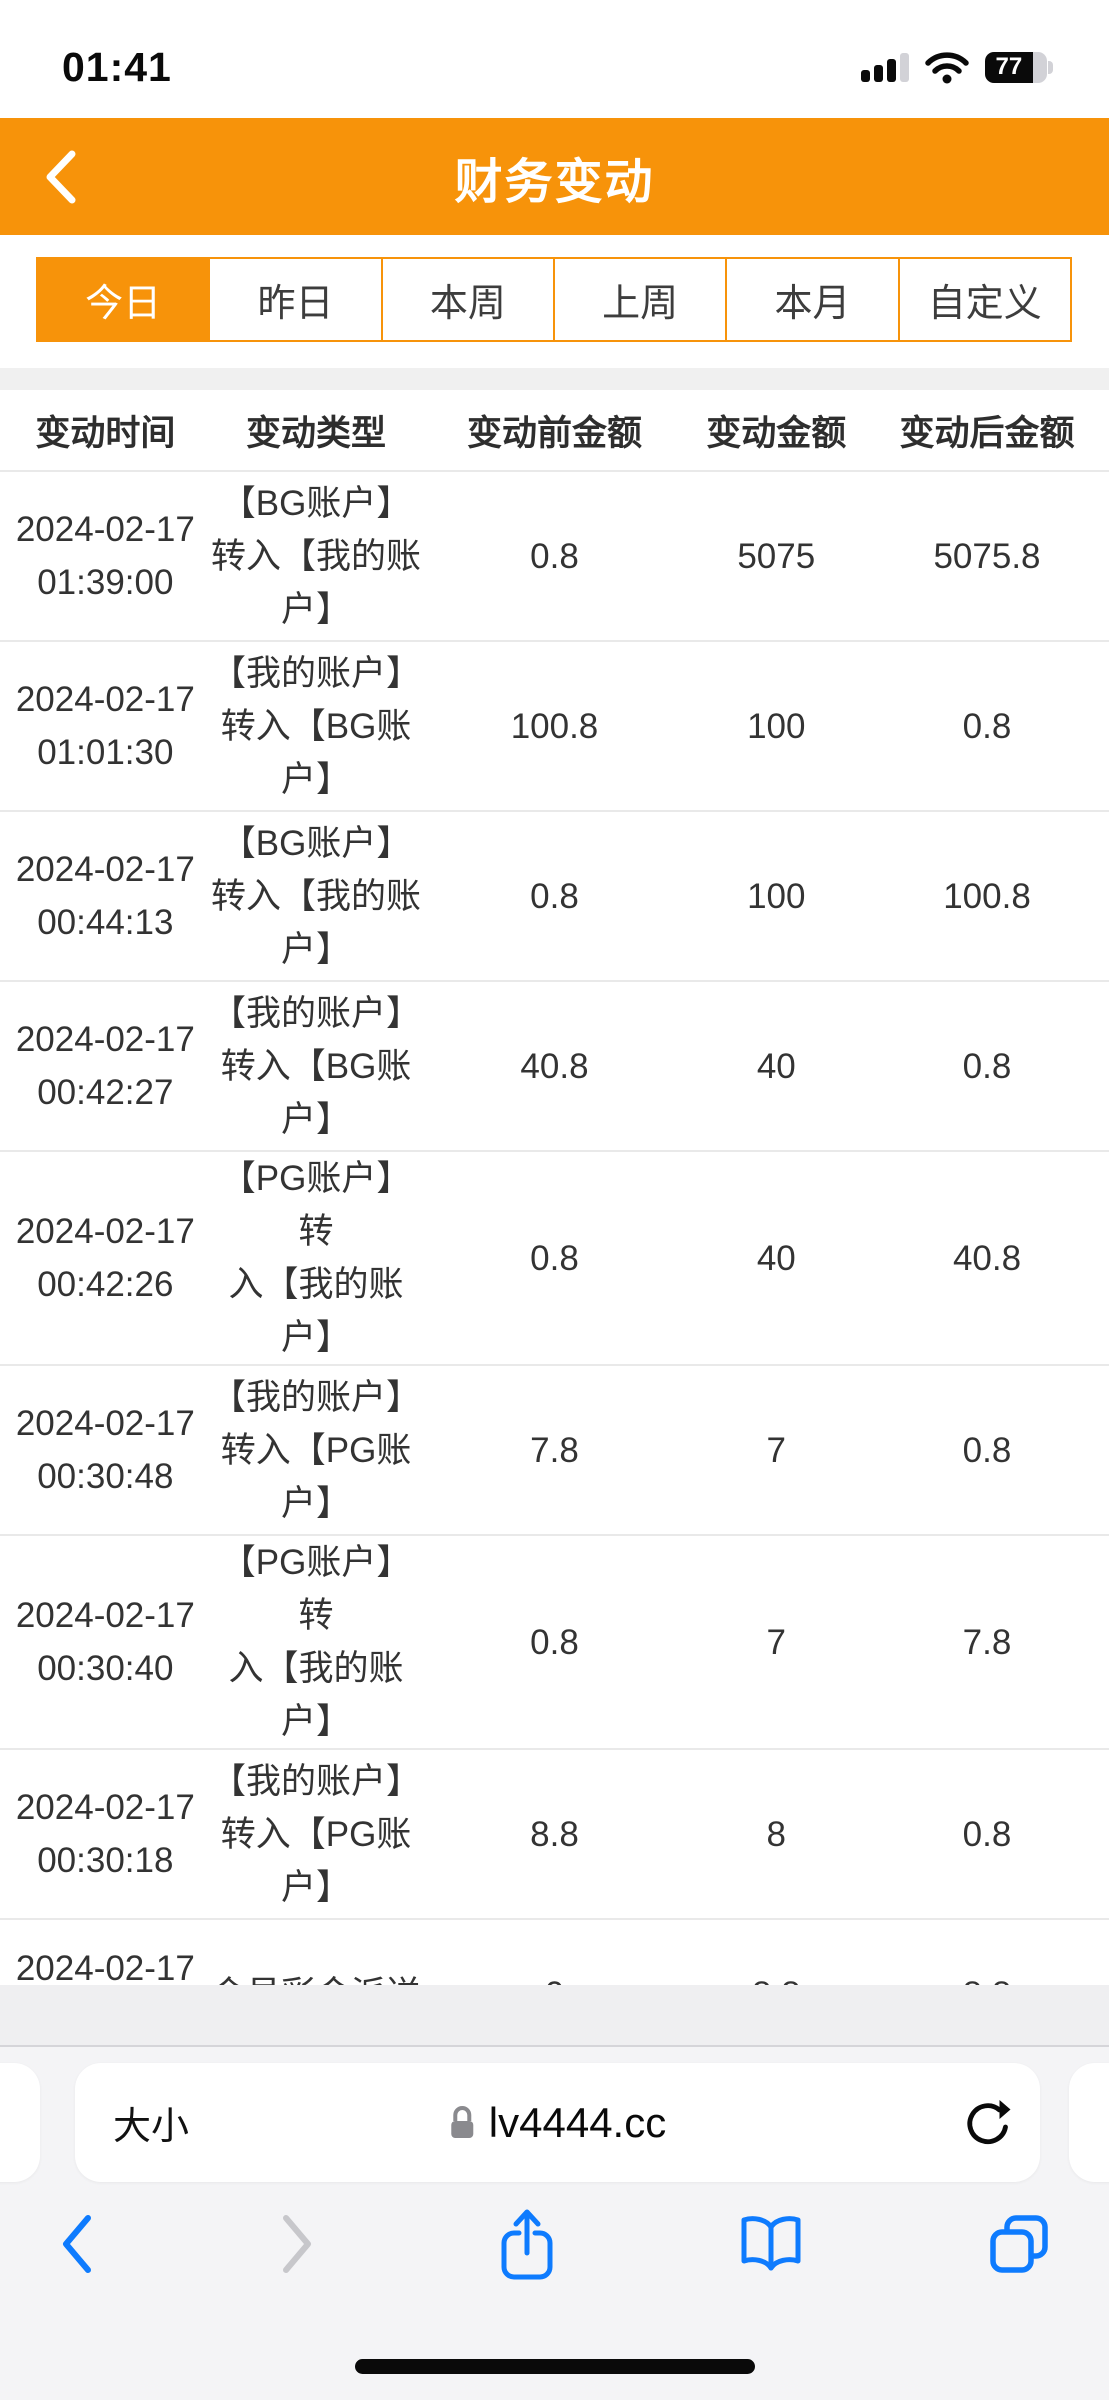 Image resolution: width=1109 pixels, height=2400 pixels. What do you see at coordinates (987, 896) in the screenshot?
I see `cell-after: 100.8` at bounding box center [987, 896].